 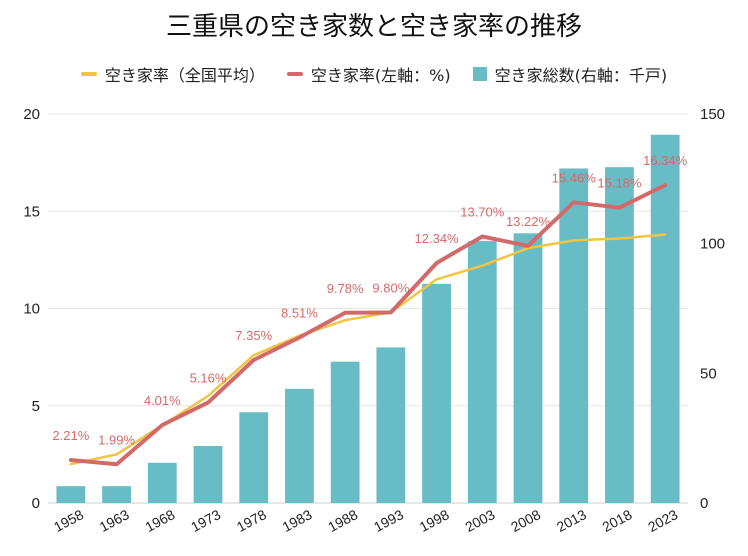 I want to click on x-tick-label: 1993, so click(x=388, y=520).